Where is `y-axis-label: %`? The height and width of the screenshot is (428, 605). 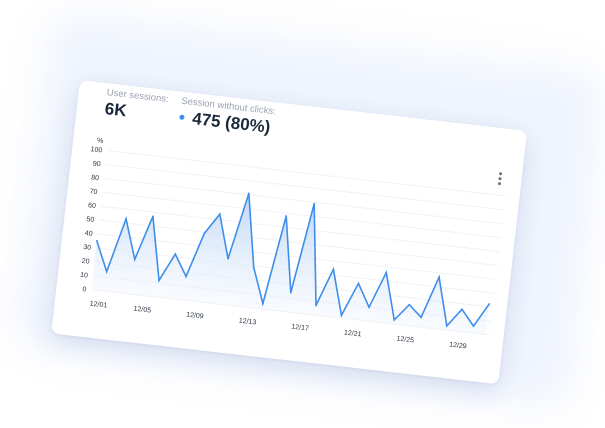 y-axis-label: % is located at coordinates (100, 141).